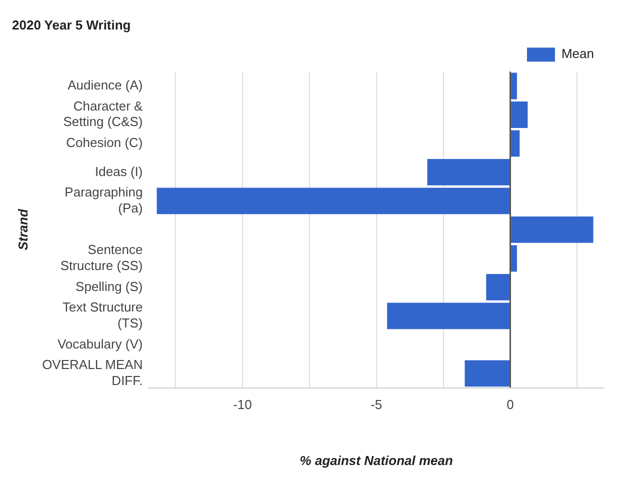 The height and width of the screenshot is (491, 620). I want to click on y-tick-label: Text Structure (TS), so click(102, 315).